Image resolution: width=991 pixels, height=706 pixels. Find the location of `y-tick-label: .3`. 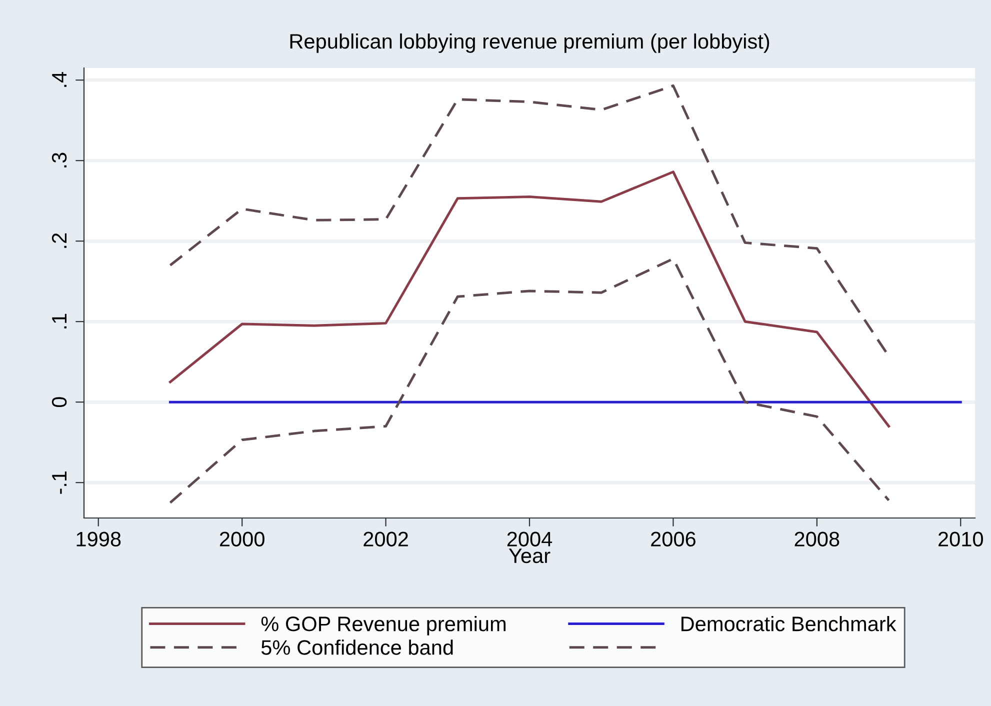

y-tick-label: .3 is located at coordinates (59, 160).